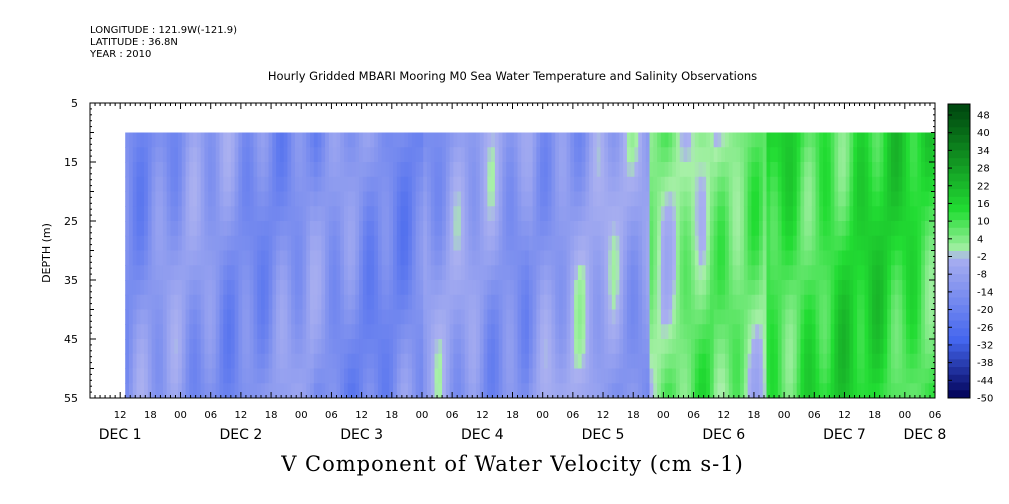 The width and height of the screenshot is (1009, 504). What do you see at coordinates (959, 317) in the screenshot?
I see `colorbar-band` at bounding box center [959, 317].